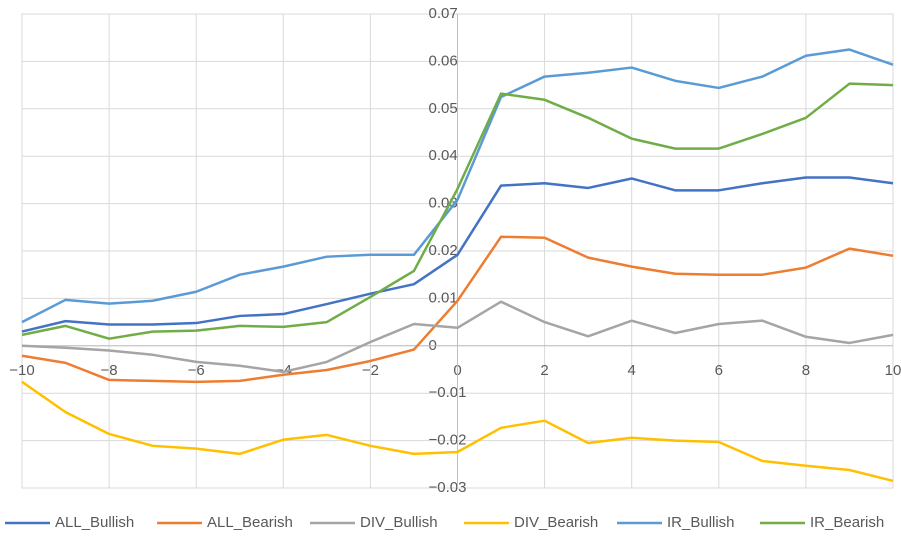 Image resolution: width=901 pixels, height=536 pixels. What do you see at coordinates (196, 370) in the screenshot?
I see `x-tick-label: −6` at bounding box center [196, 370].